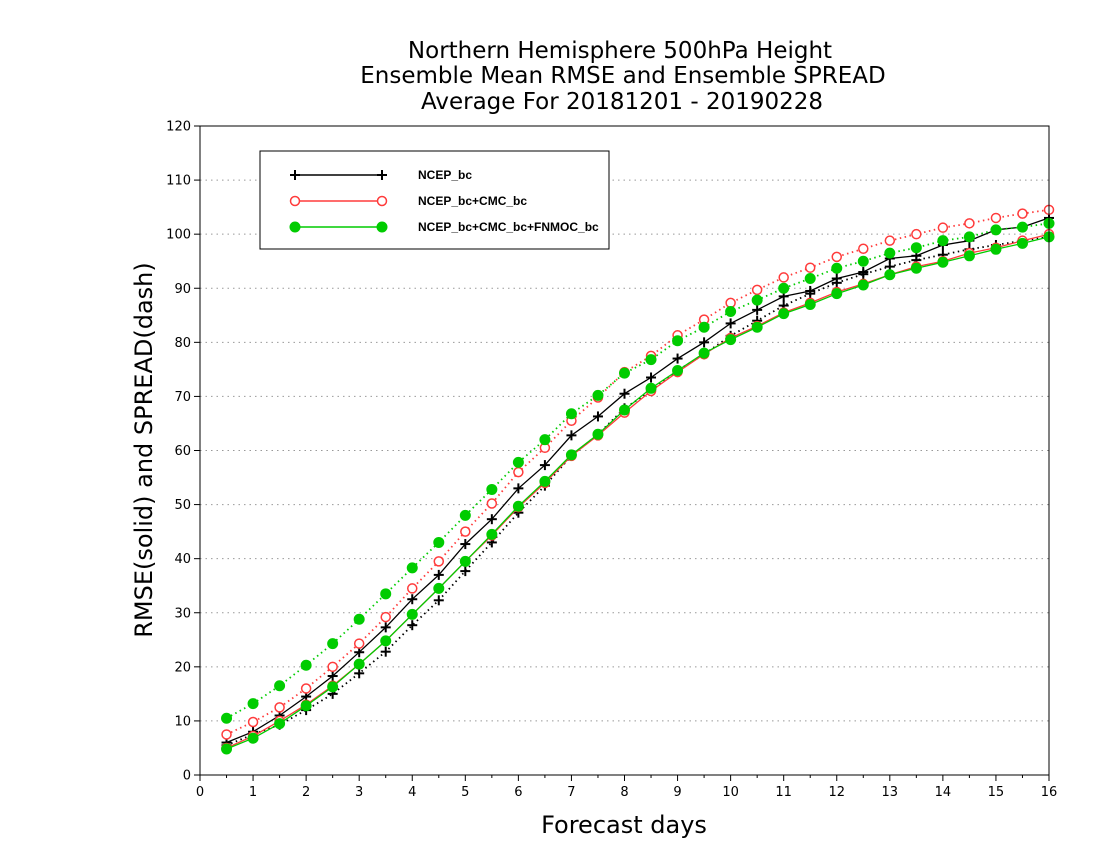 This screenshot has height=854, width=1100. Describe the element at coordinates (182, 613) in the screenshot. I see `y-tick-label-30: 30` at that location.